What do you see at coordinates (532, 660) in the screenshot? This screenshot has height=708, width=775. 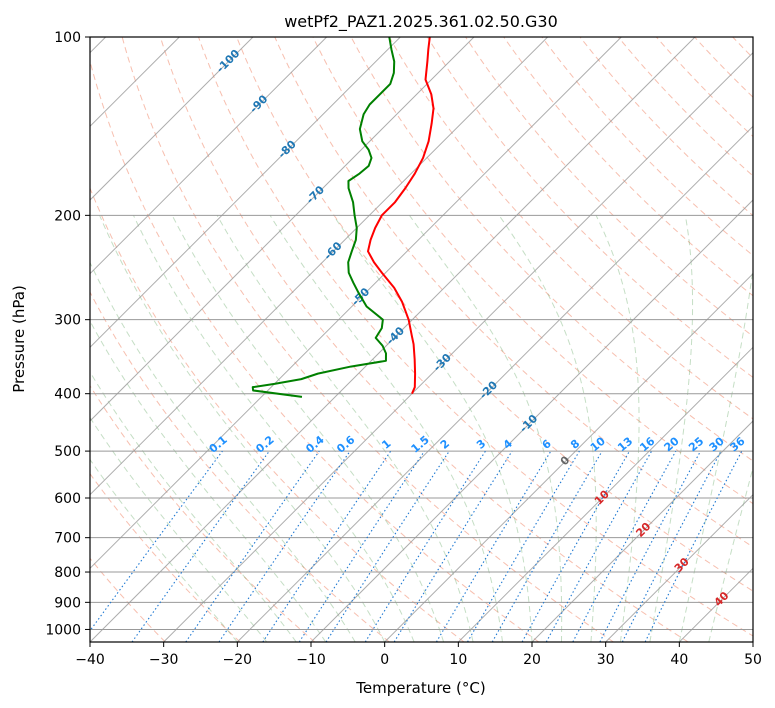 I see `x-tick-label: 20` at bounding box center [532, 660].